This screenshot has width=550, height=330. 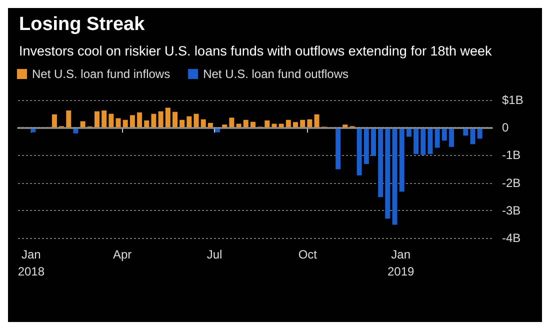 I want to click on y-tick-label: -2B, so click(x=511, y=183).